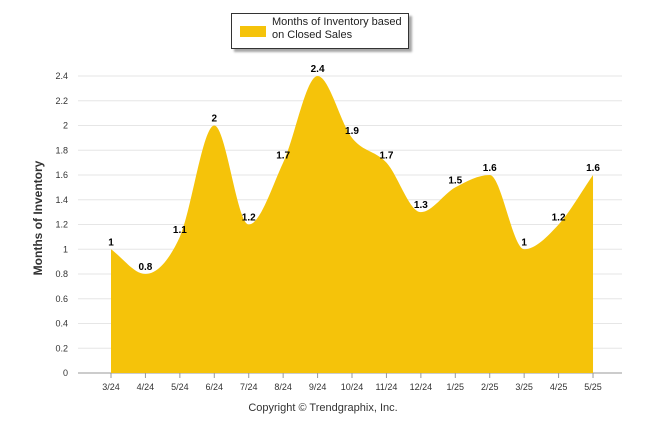  Describe the element at coordinates (146, 387) in the screenshot. I see `x-tick-label: 4/24` at that location.